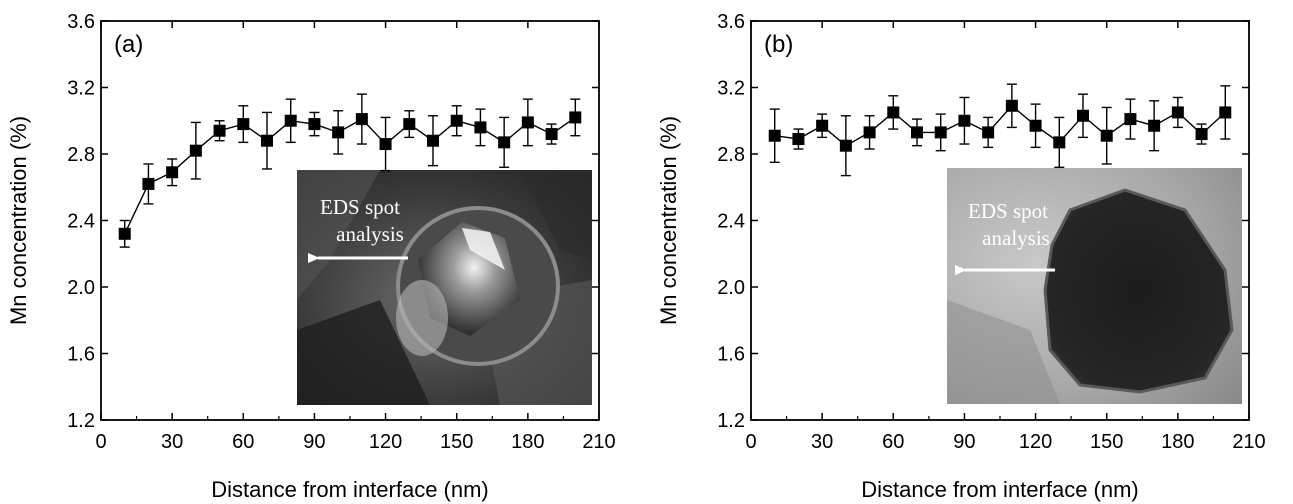 The height and width of the screenshot is (504, 1293). What do you see at coordinates (1094, 286) in the screenshot?
I see `inset-micrograph-b: EDS spot analysis` at bounding box center [1094, 286].